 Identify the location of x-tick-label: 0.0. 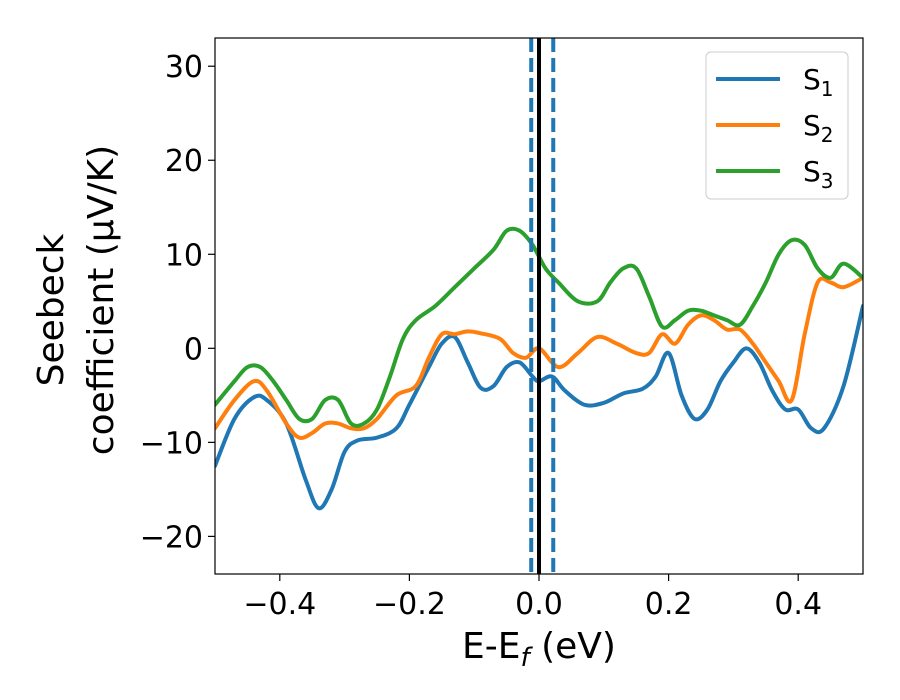
(539, 604).